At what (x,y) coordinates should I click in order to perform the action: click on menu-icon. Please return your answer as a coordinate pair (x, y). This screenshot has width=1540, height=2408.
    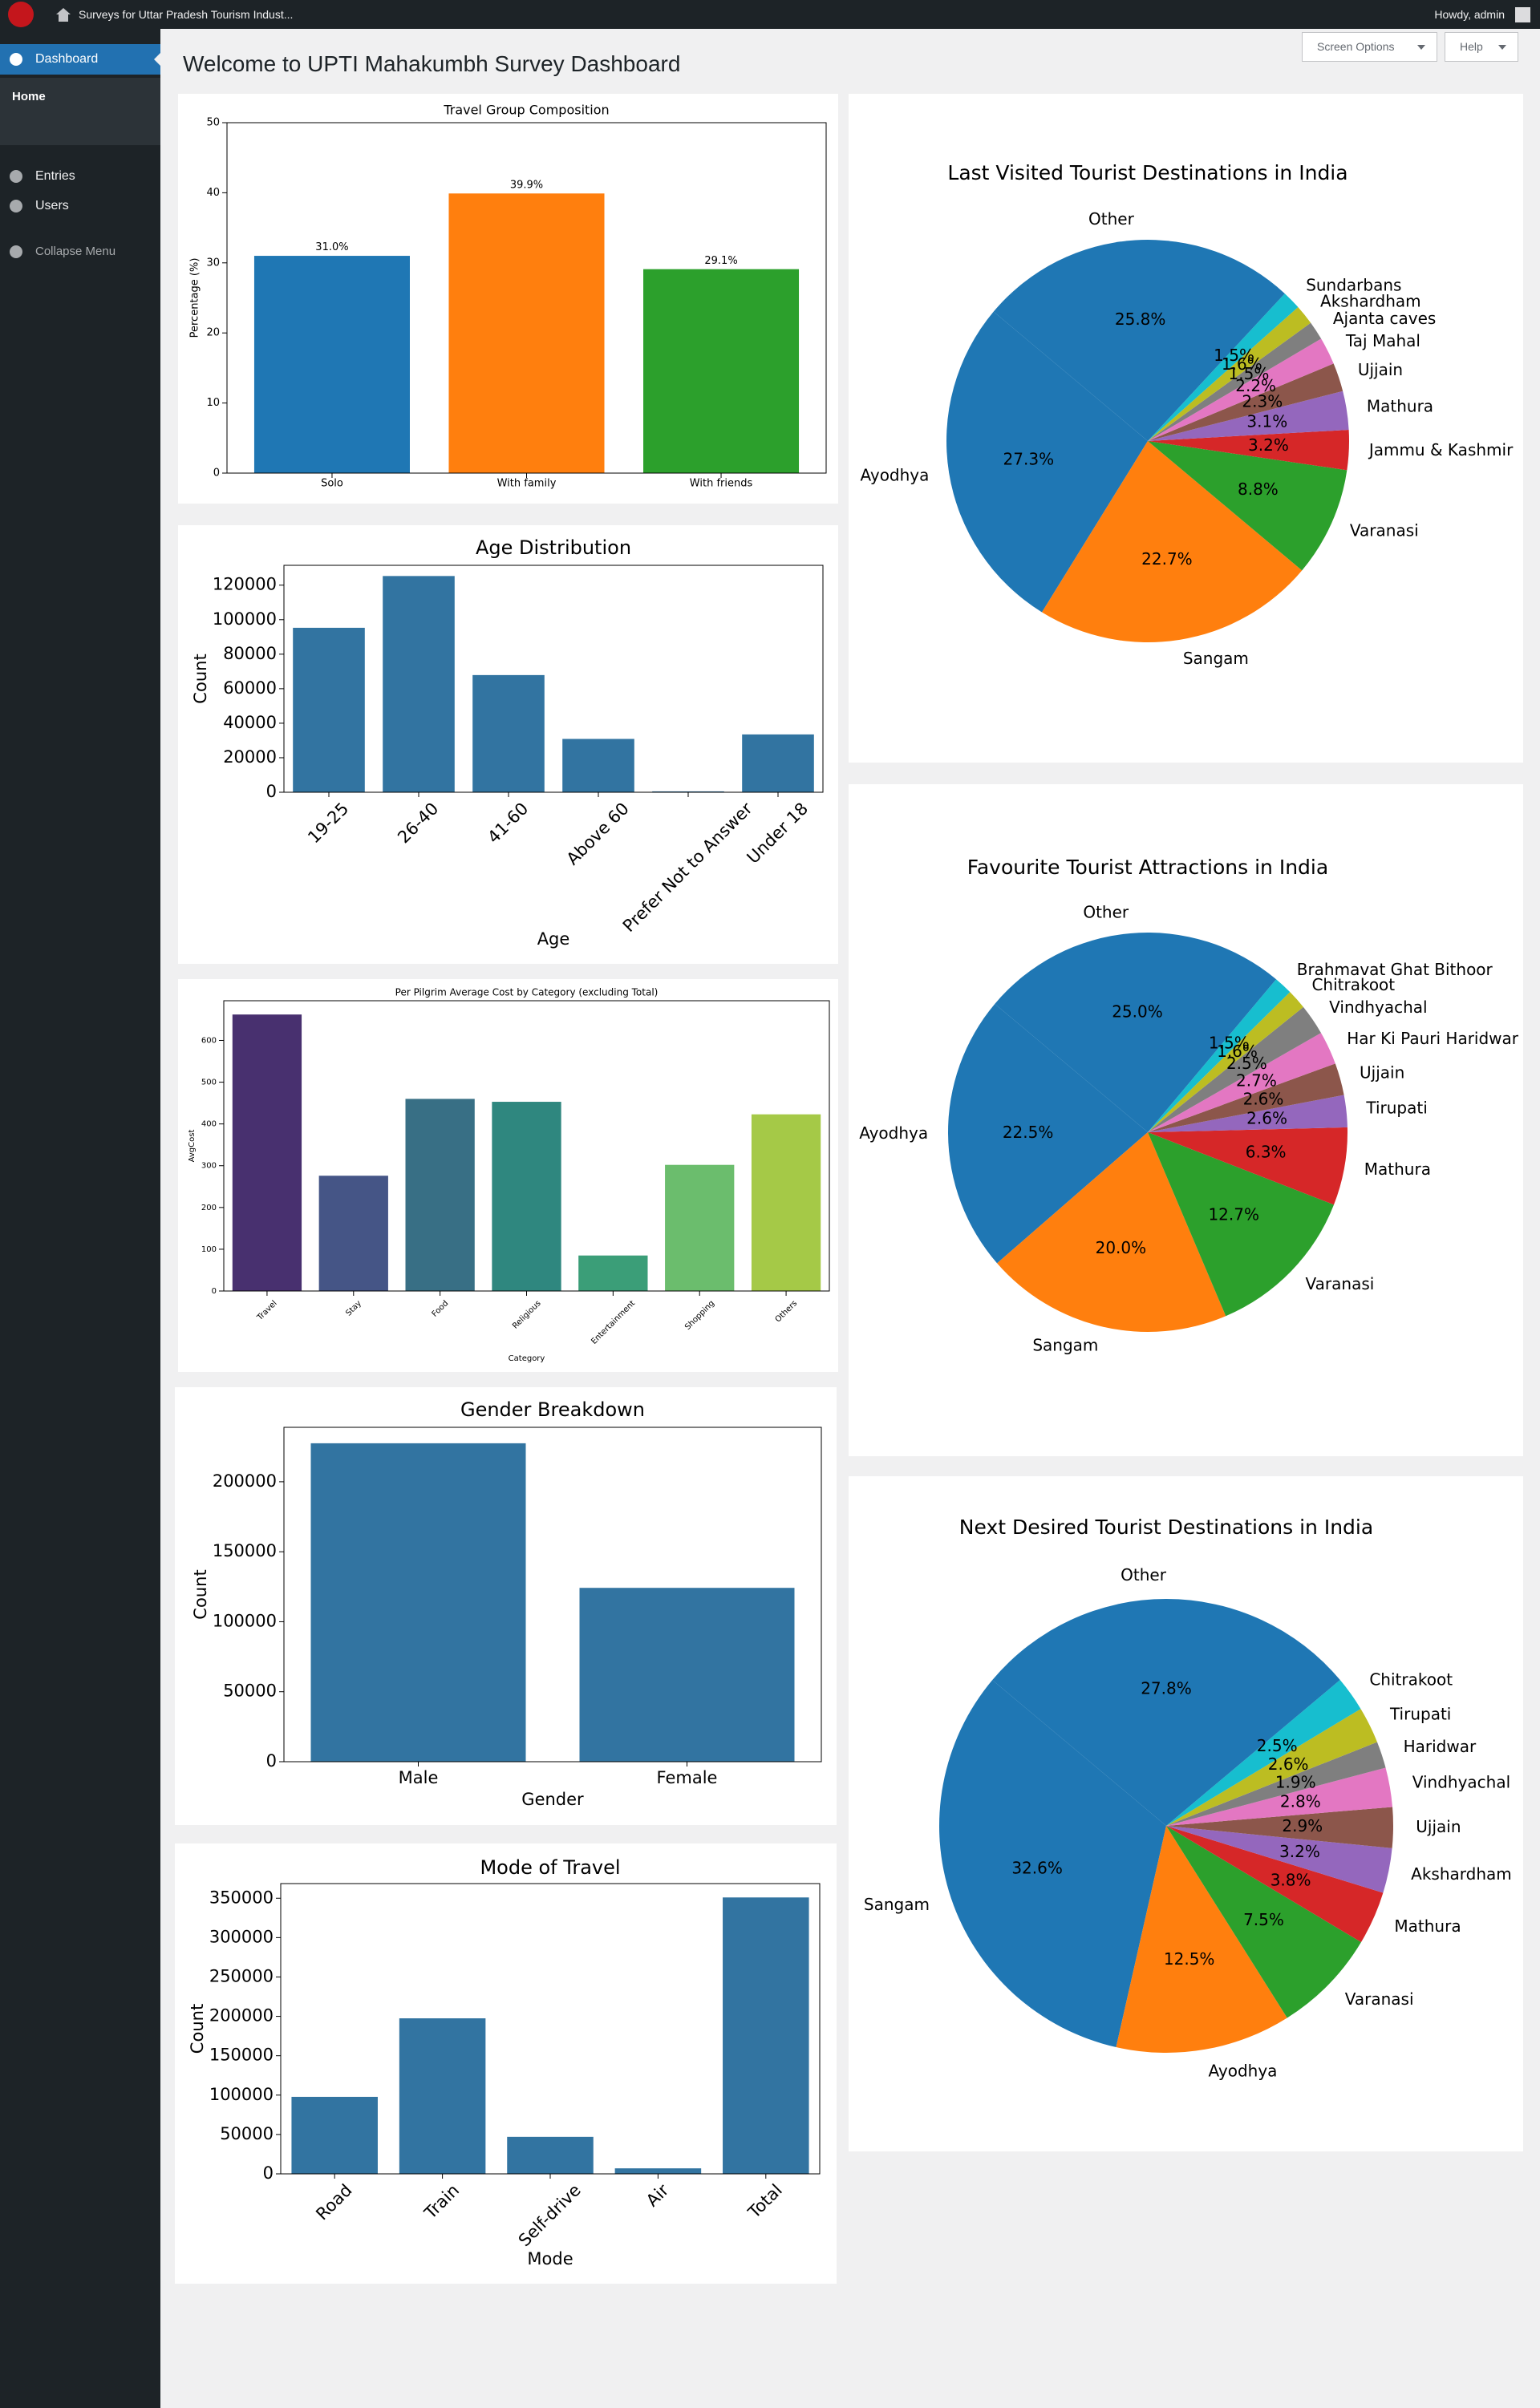
    Looking at the image, I should click on (16, 251).